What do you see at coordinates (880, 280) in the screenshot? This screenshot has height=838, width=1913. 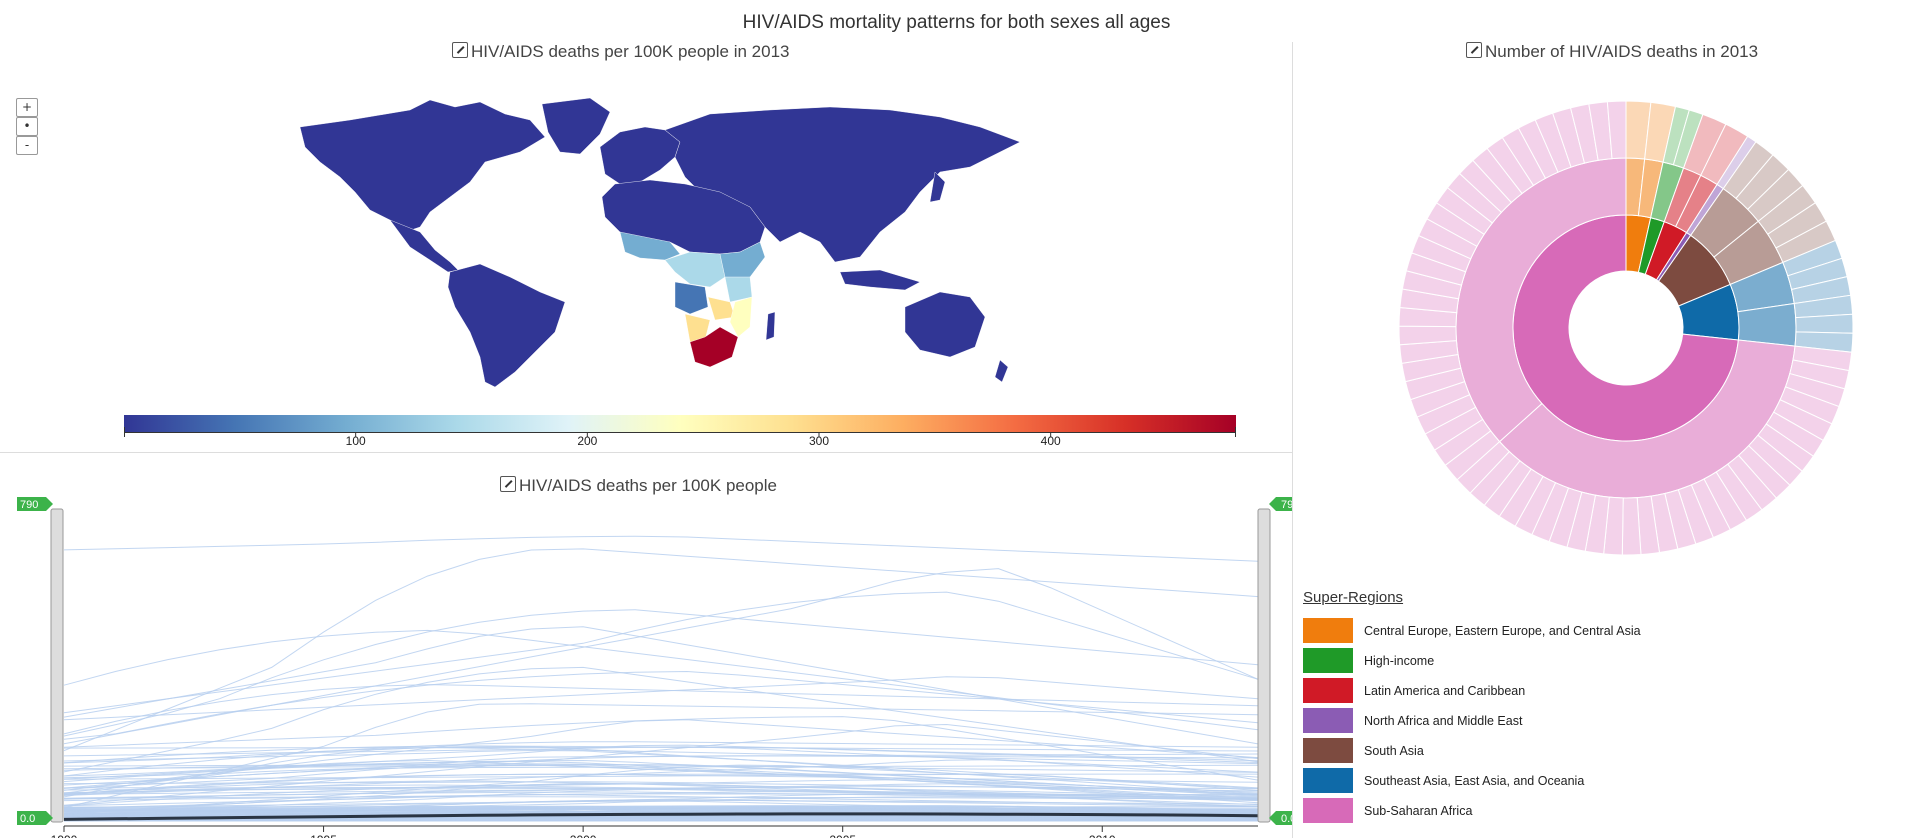 I see `indonesia-region` at bounding box center [880, 280].